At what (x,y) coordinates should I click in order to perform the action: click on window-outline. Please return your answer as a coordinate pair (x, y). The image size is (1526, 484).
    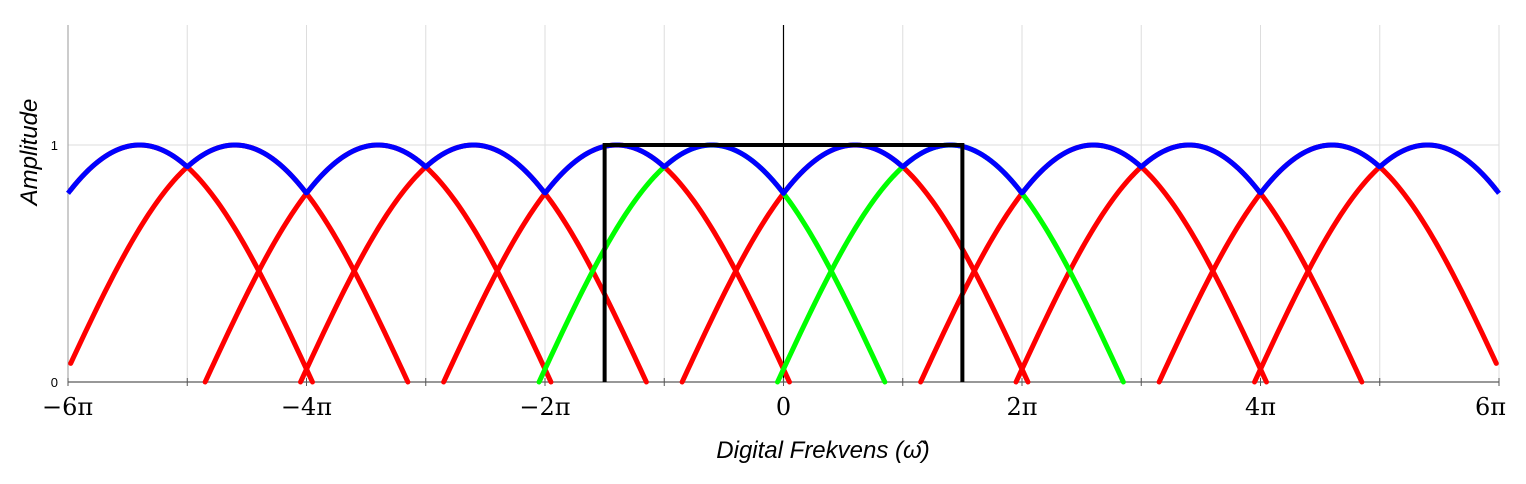
    Looking at the image, I should click on (783, 262).